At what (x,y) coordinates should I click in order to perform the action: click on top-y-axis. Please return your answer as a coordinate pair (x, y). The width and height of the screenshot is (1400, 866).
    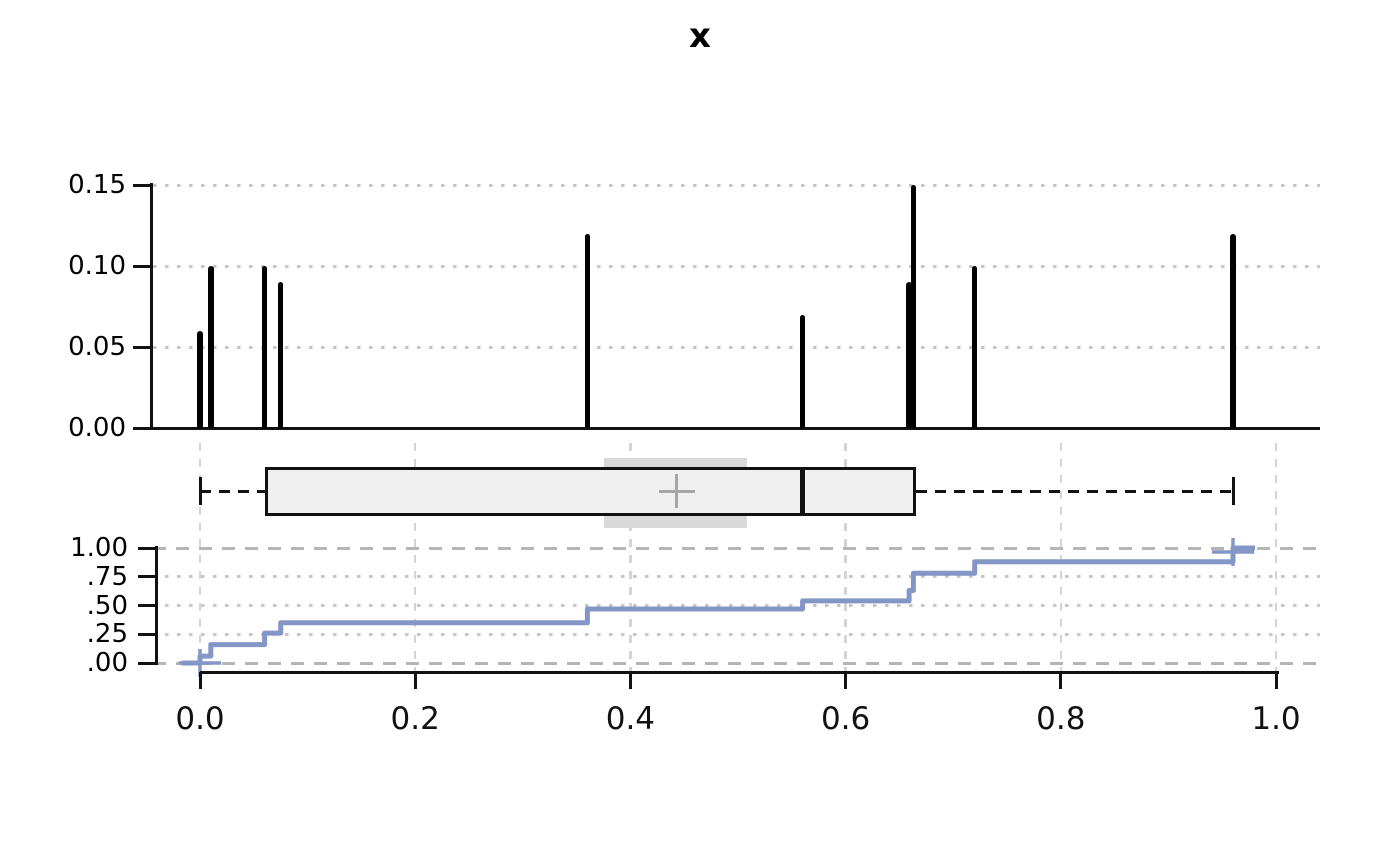
    Looking at the image, I should click on (151, 306).